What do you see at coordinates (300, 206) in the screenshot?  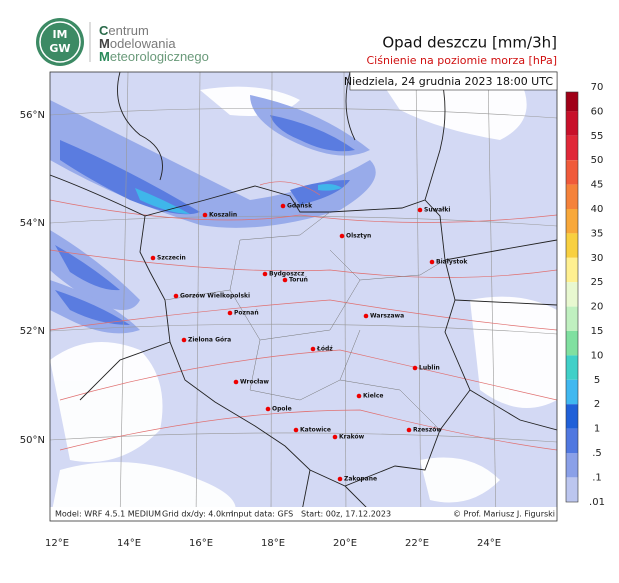 I see `city-label: Gdańsk` at bounding box center [300, 206].